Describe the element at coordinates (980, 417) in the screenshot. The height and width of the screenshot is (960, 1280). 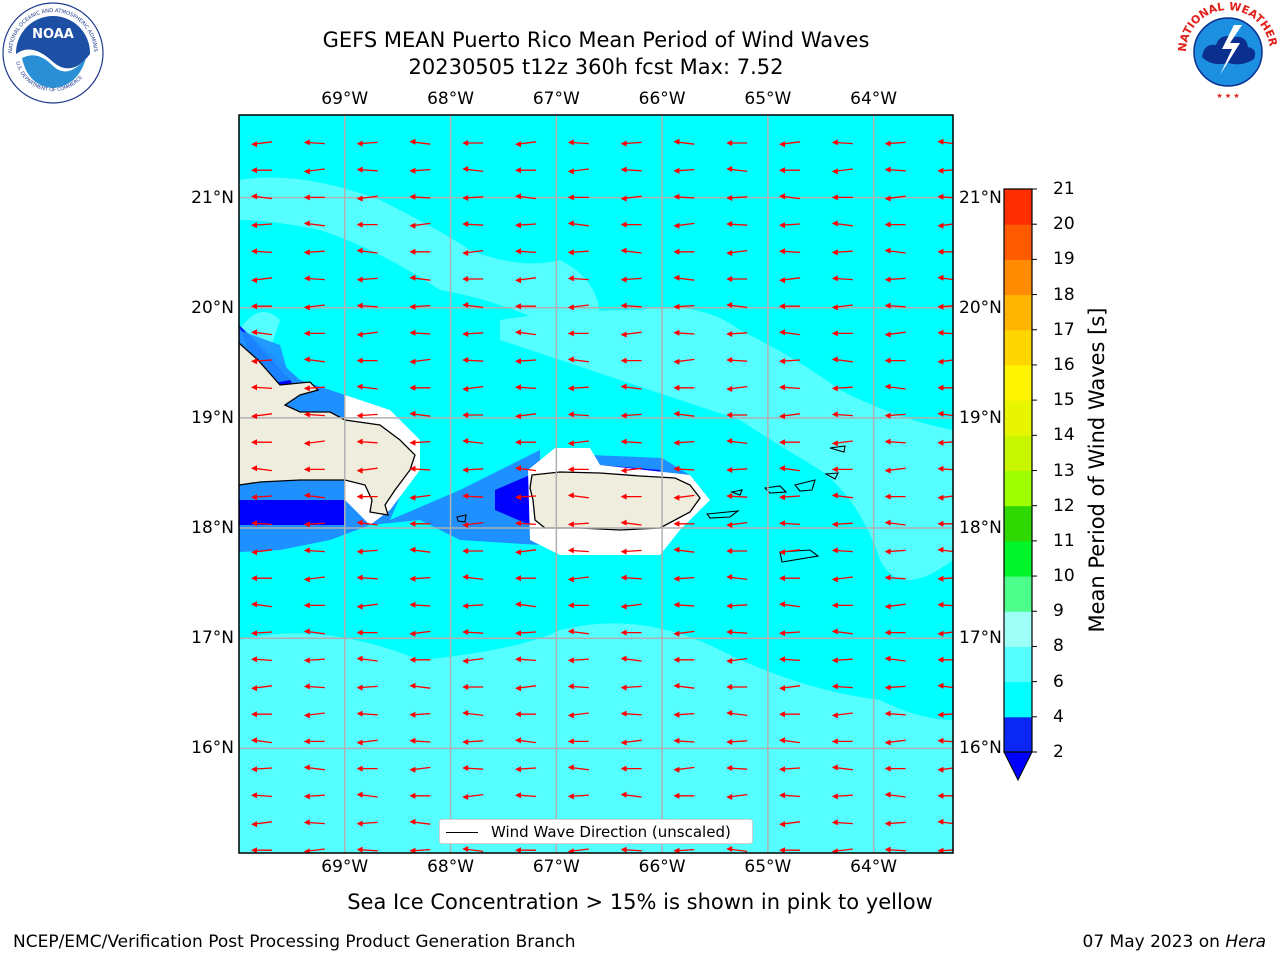
I see `lat-tick-right: 19°N` at that location.